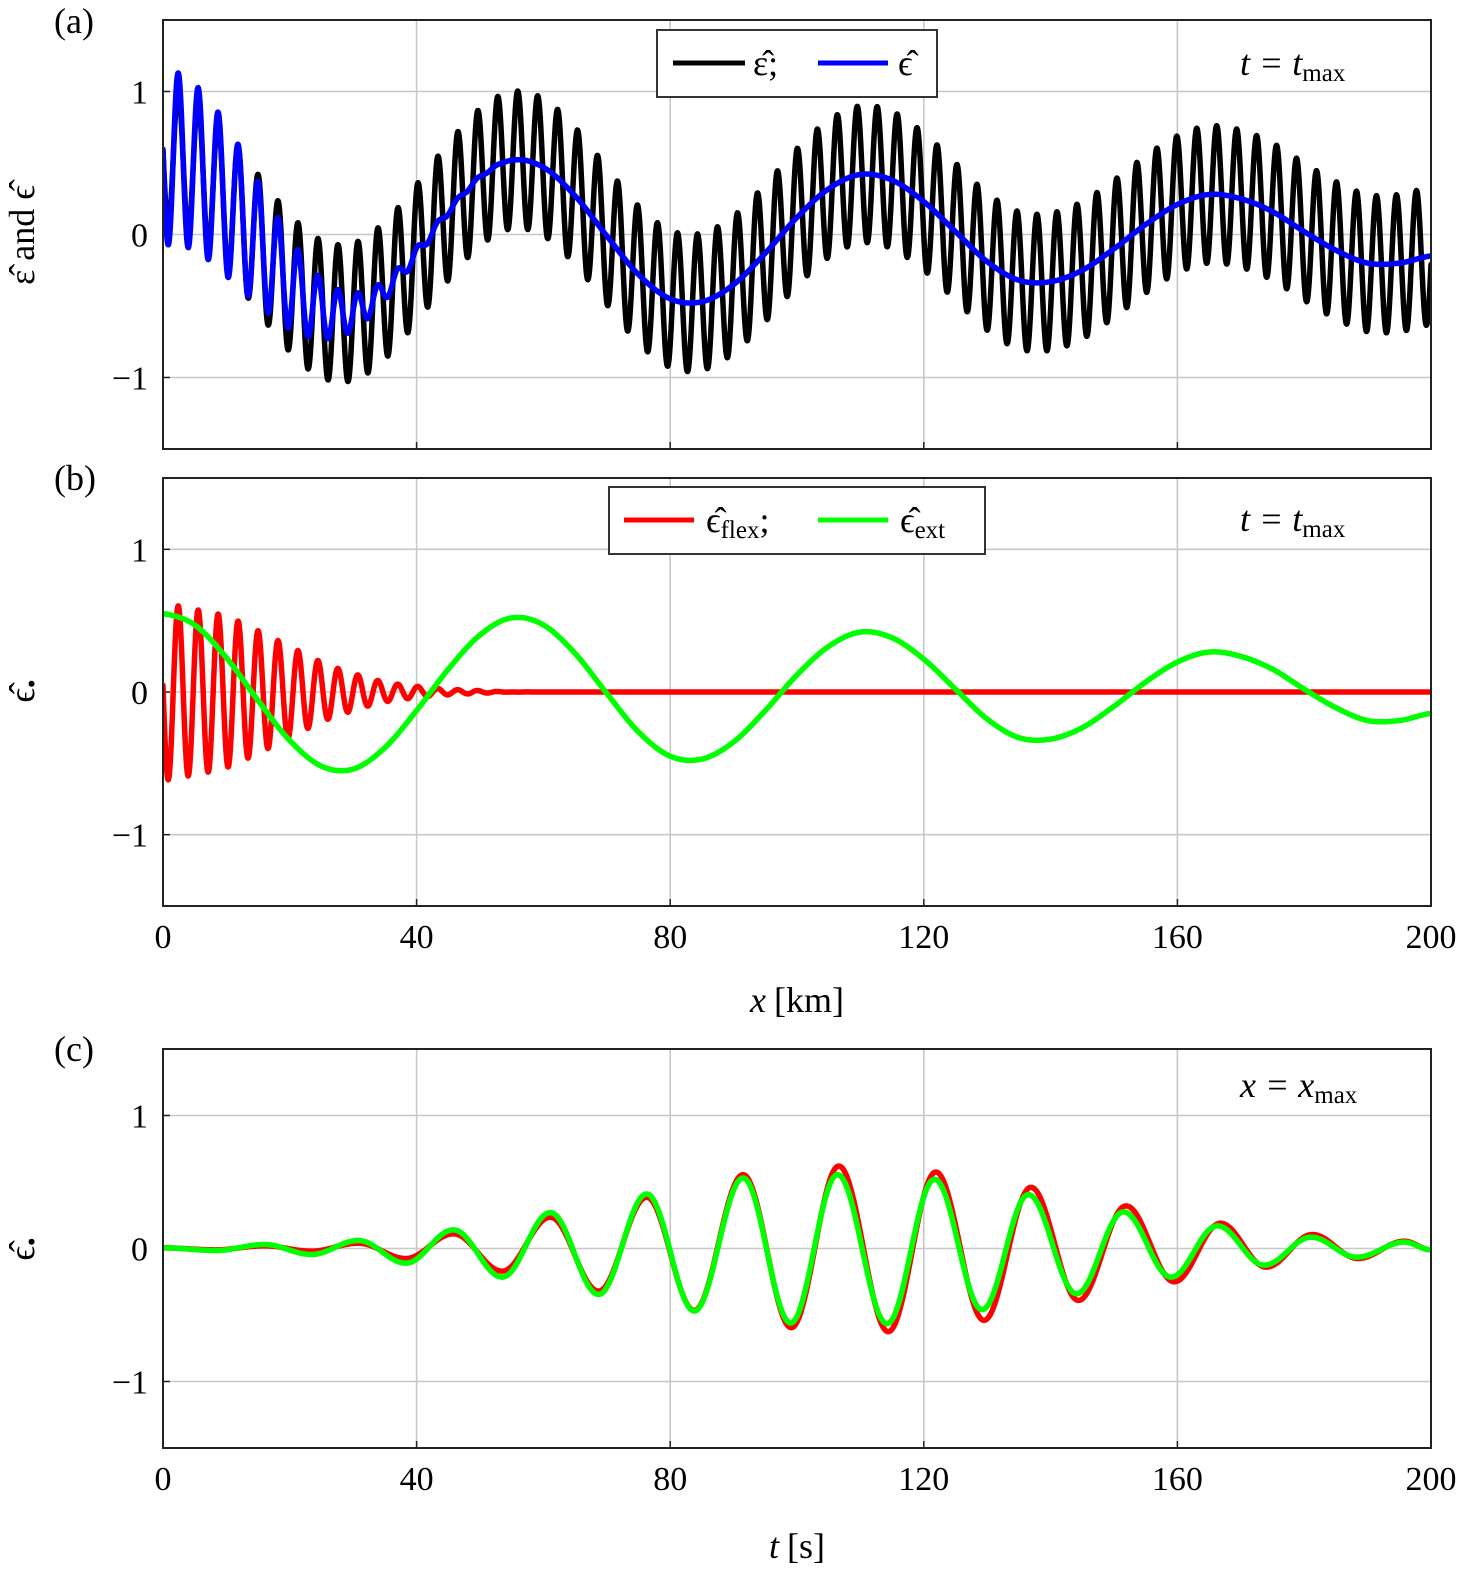  What do you see at coordinates (74, 21) in the screenshot?
I see `panel-label-a: (a)` at bounding box center [74, 21].